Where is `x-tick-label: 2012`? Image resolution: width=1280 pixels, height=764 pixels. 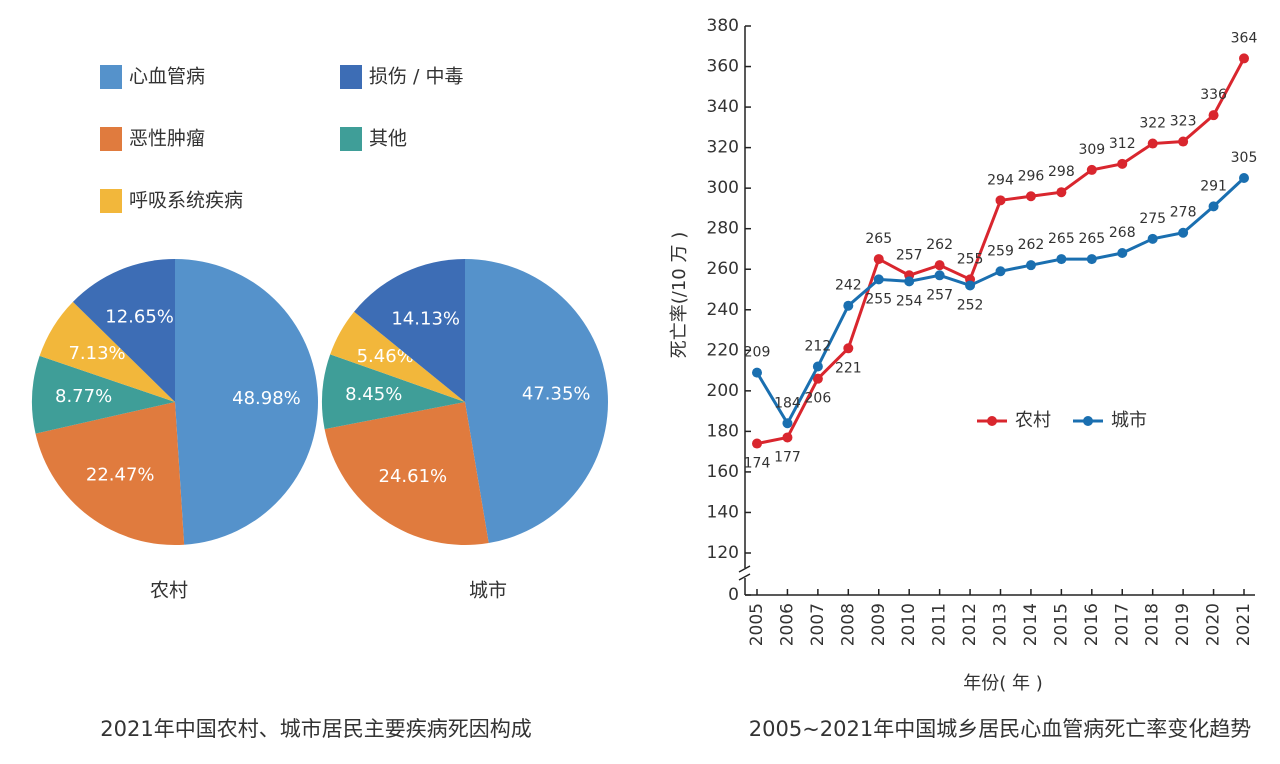 x-tick-label: 2012 is located at coordinates (970, 624).